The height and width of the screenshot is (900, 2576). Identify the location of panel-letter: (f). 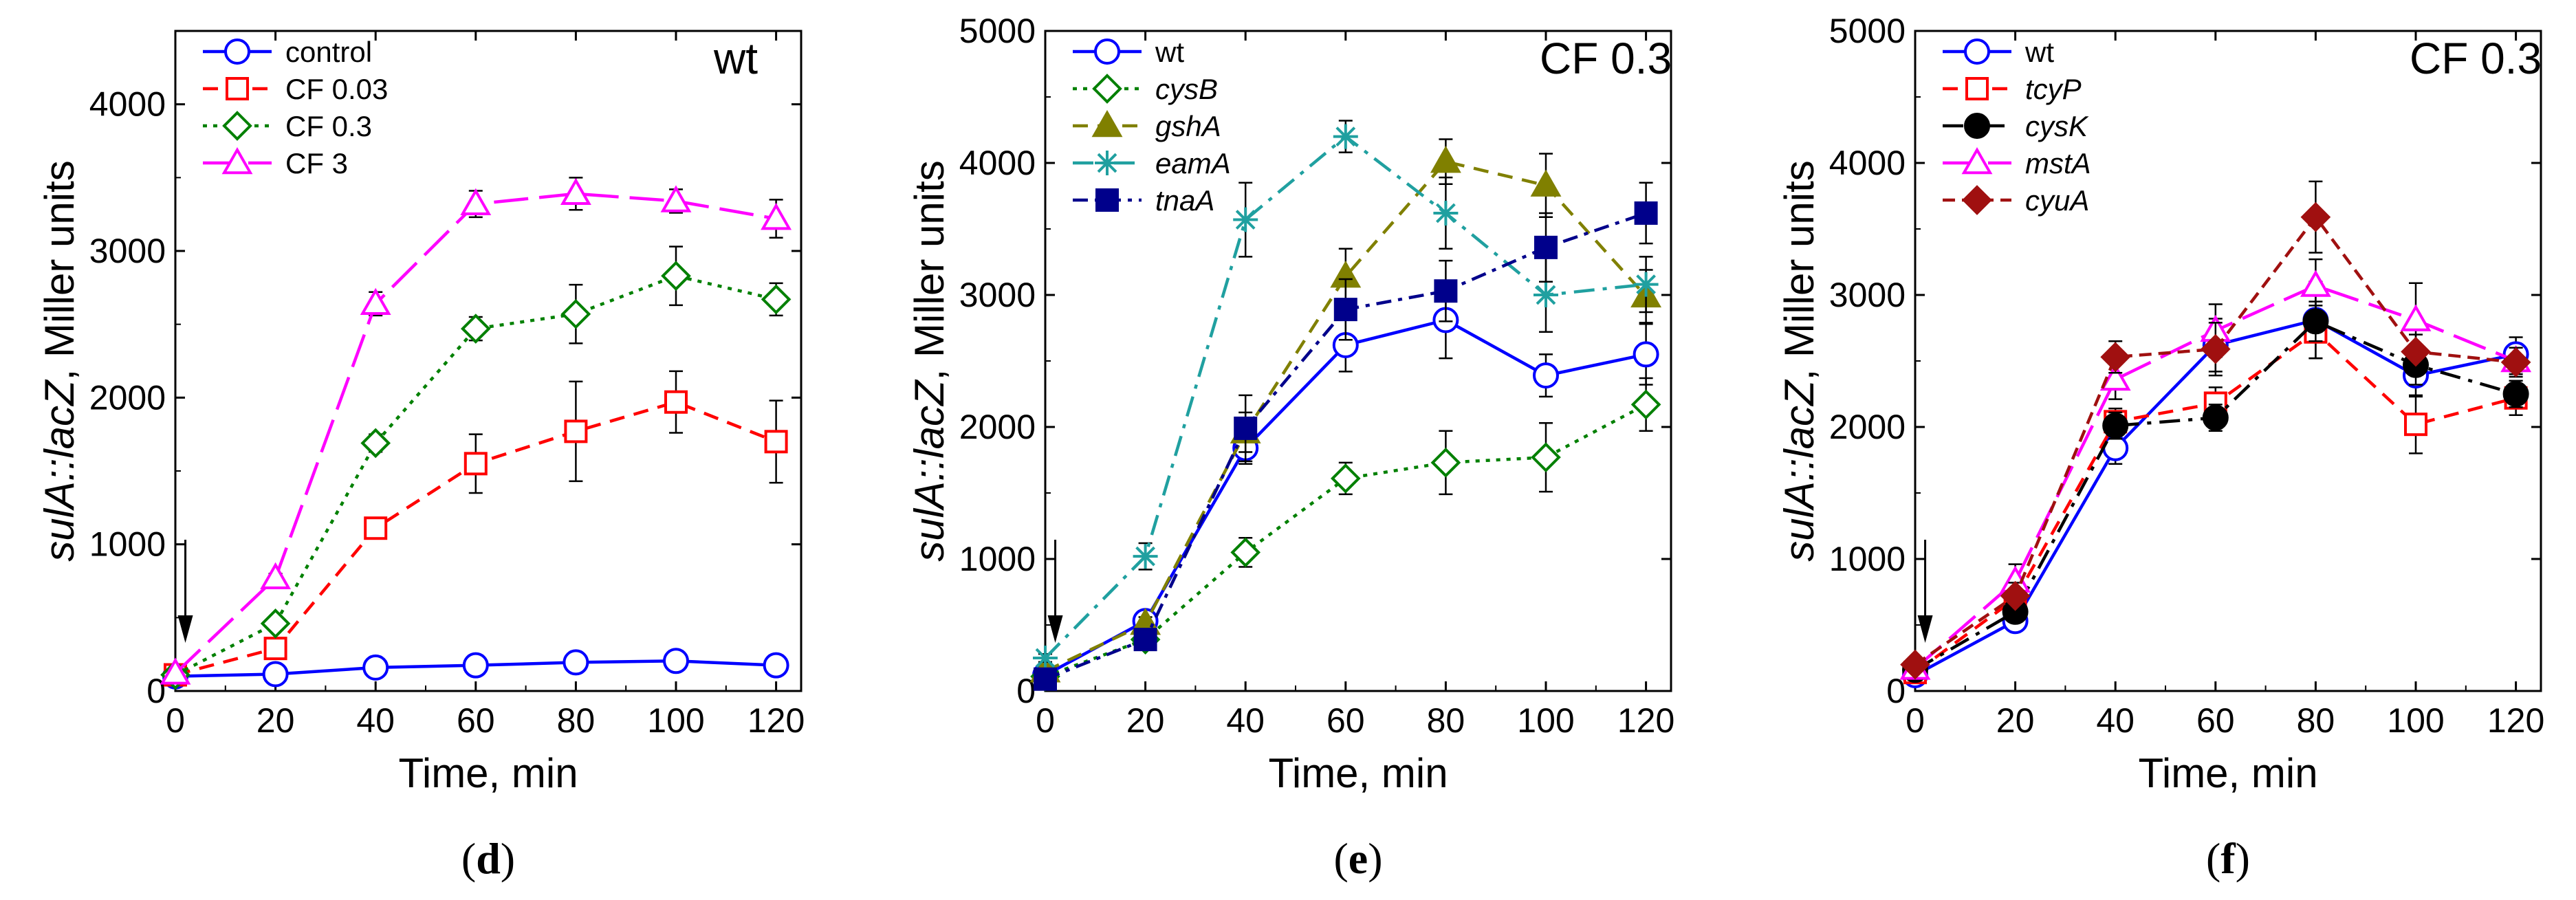
(2228, 858).